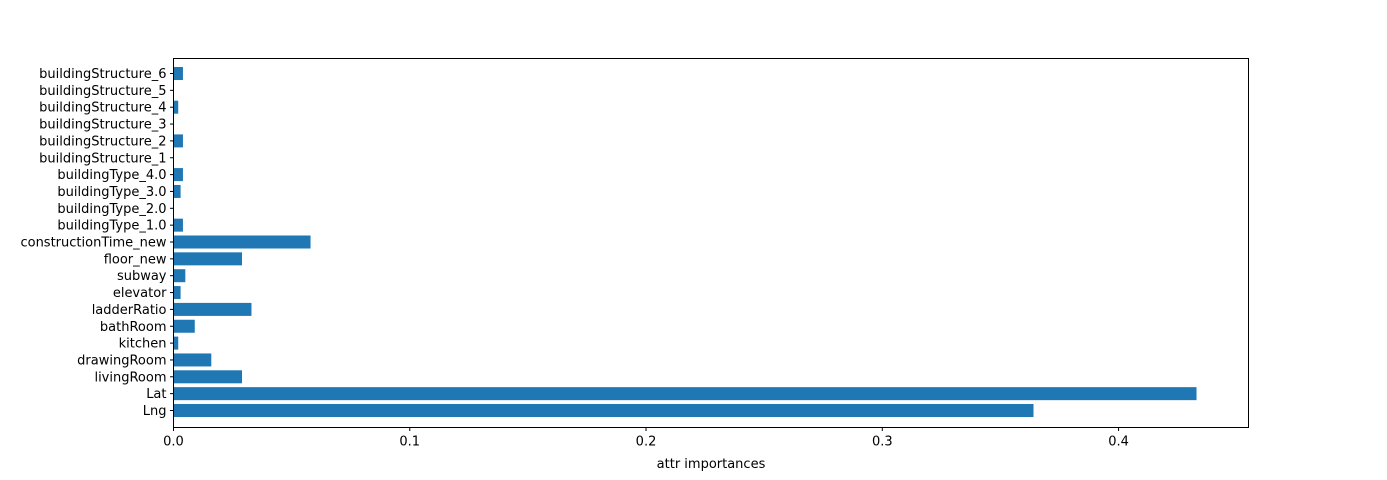 This screenshot has height=480, width=1387. What do you see at coordinates (140, 293) in the screenshot?
I see `y-tick-label: elevator` at bounding box center [140, 293].